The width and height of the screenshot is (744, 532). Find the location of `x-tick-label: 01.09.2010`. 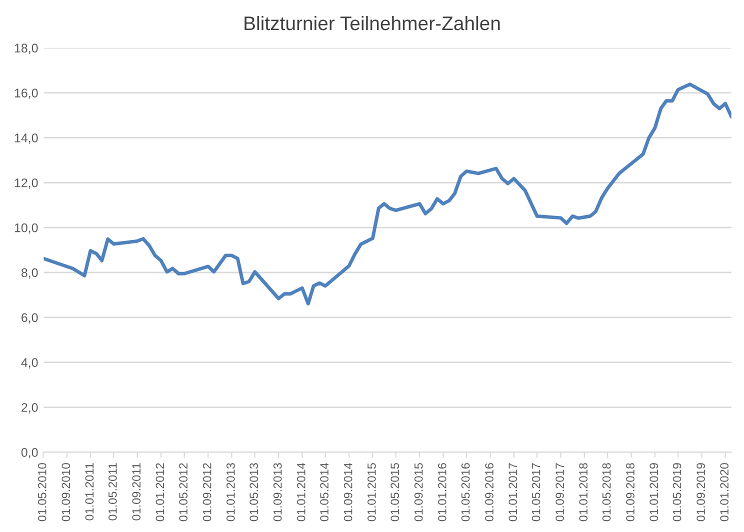

x-tick-label: 01.09.2010 is located at coordinates (66, 492).